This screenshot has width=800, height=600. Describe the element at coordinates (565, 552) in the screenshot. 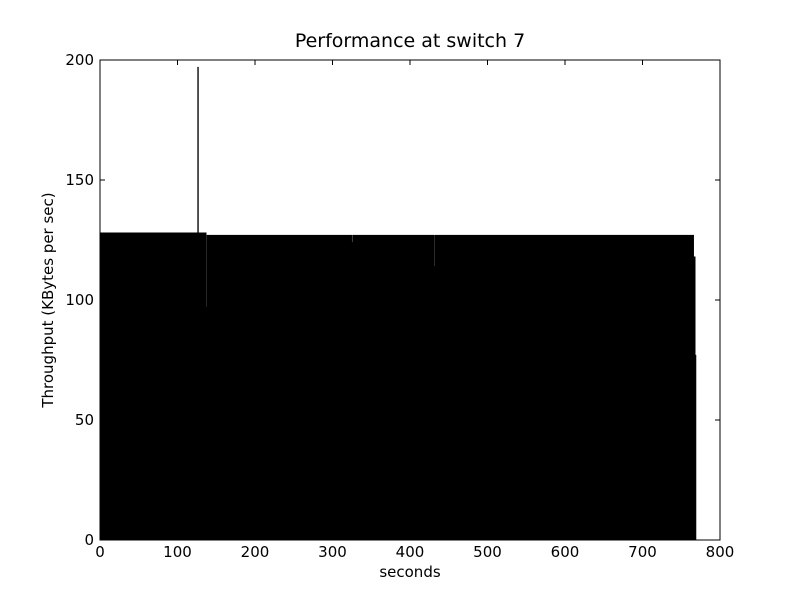

I see `x-tick-label: 600` at that location.